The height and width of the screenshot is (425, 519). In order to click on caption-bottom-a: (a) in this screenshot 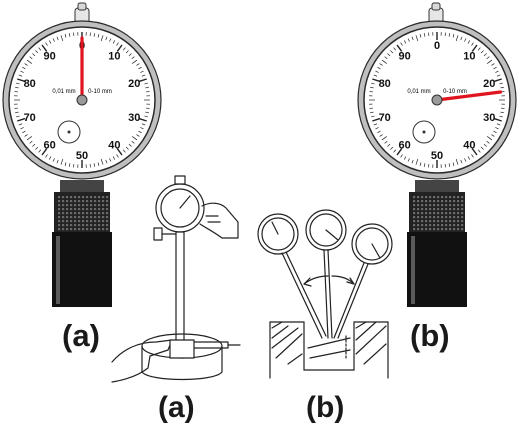, I will do `click(176, 407)`.